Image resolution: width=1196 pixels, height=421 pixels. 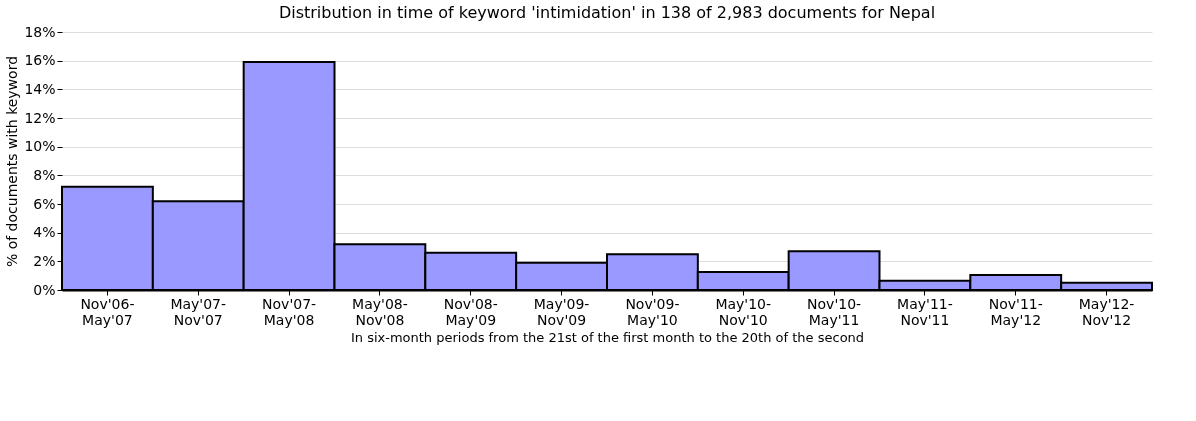 What do you see at coordinates (834, 311) in the screenshot?
I see `x-tick-label: Nov'10- May'11` at bounding box center [834, 311].